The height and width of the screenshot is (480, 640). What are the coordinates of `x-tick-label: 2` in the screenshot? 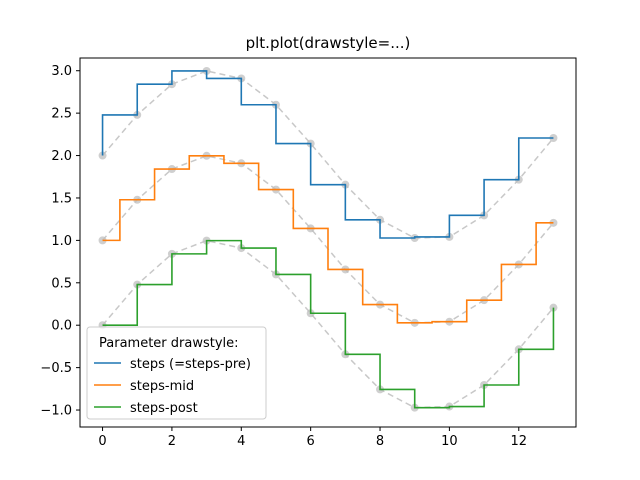 It's located at (172, 441).